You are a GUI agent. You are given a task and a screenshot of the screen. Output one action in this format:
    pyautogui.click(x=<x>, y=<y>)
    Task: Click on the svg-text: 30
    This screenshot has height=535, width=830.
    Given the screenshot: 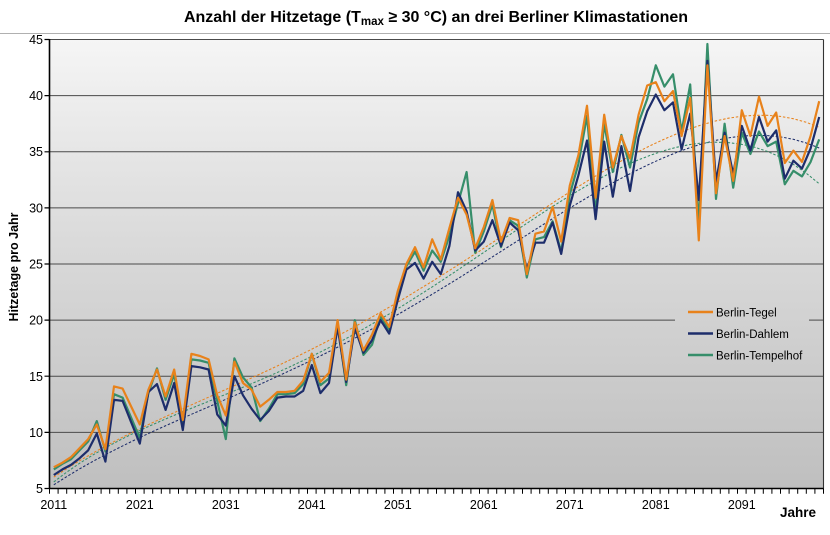 What is the action you would take?
    pyautogui.click(x=36, y=208)
    